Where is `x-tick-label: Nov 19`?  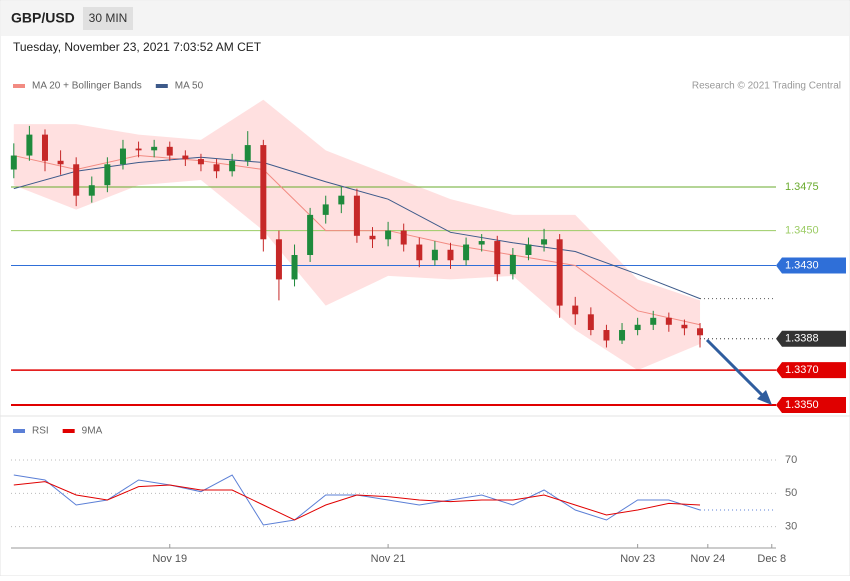
x-tick-label: Nov 19 is located at coordinates (169, 559).